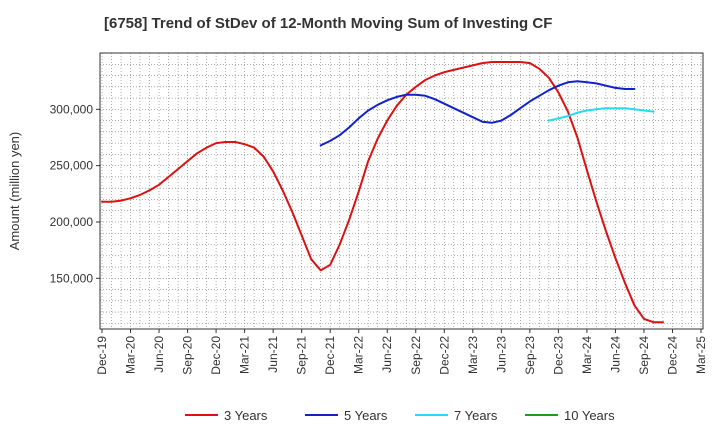 The width and height of the screenshot is (720, 440). I want to click on x-tick-label: Dec-22, so click(444, 355).